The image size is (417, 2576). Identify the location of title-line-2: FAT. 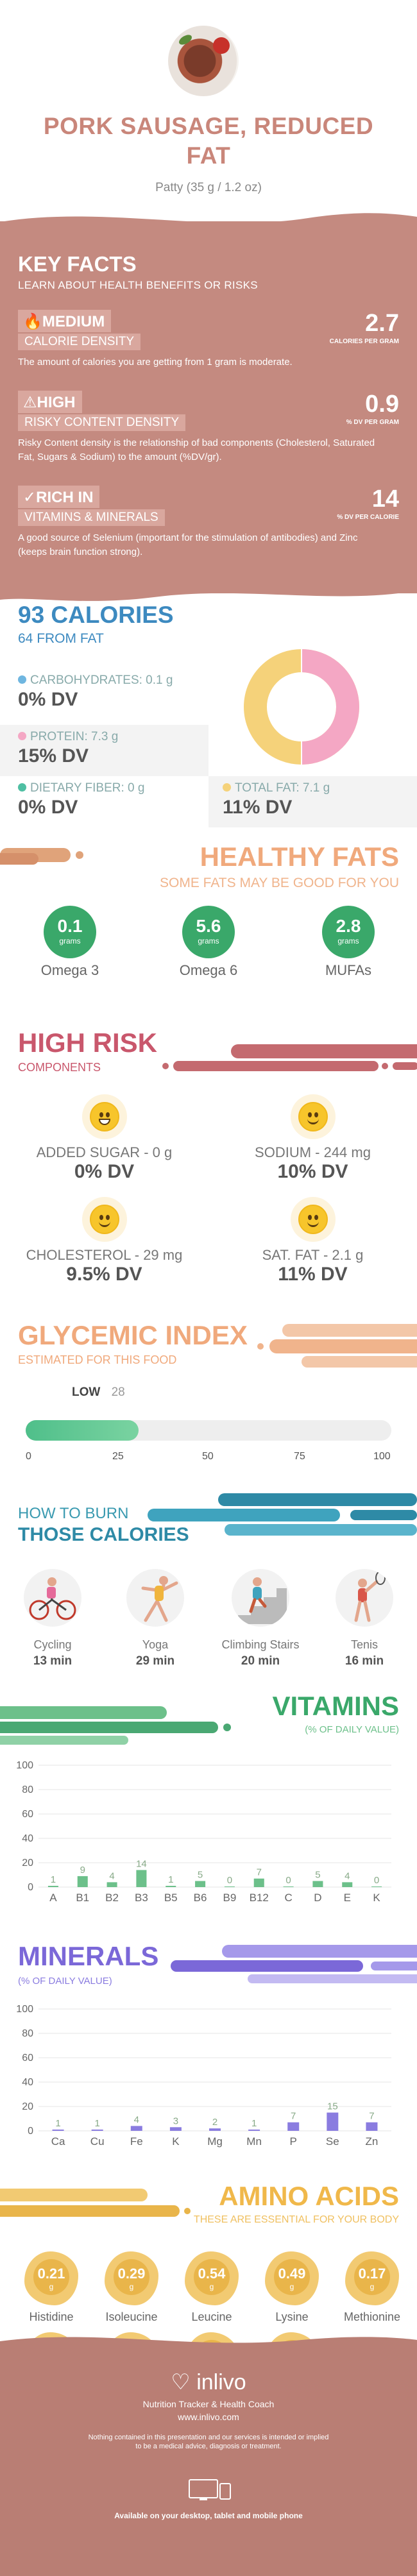
(208, 155).